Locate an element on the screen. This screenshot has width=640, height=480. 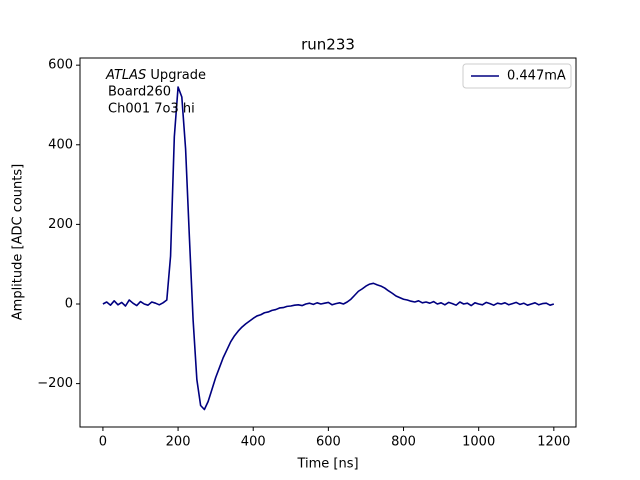
y-tick-label: −200 is located at coordinates (55, 383).